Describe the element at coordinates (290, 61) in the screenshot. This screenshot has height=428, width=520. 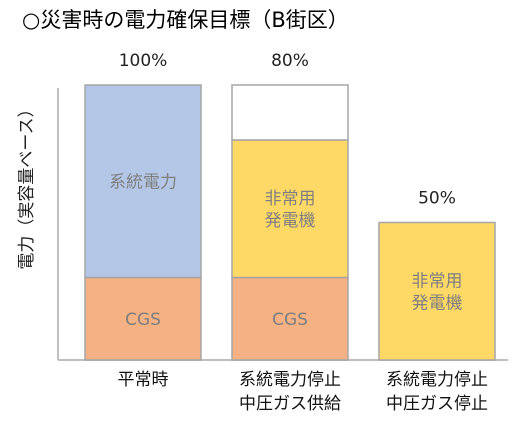
I see `bar-total-label: 80%` at that location.